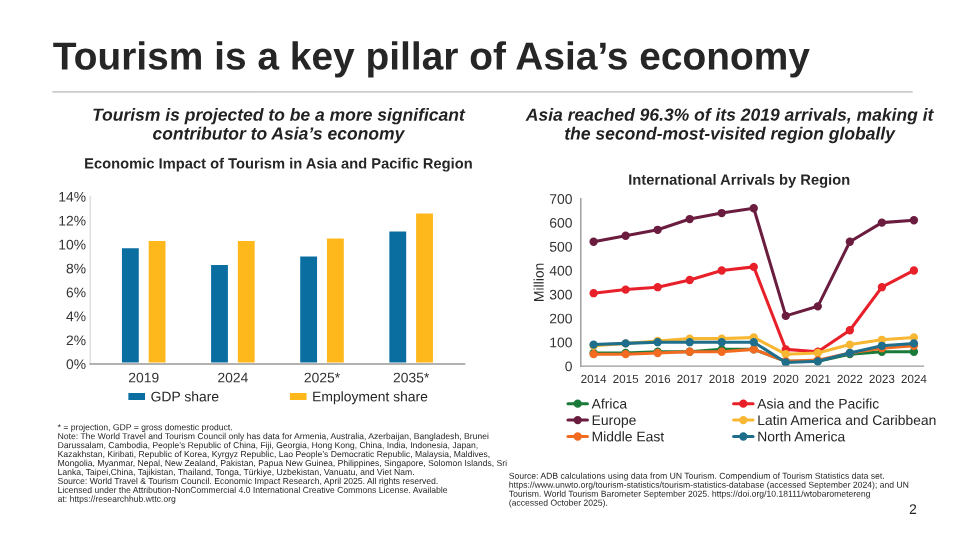 The height and width of the screenshot is (540, 960). I want to click on text: Tourism is a key pillar of Asia’s economy, so click(431, 59).